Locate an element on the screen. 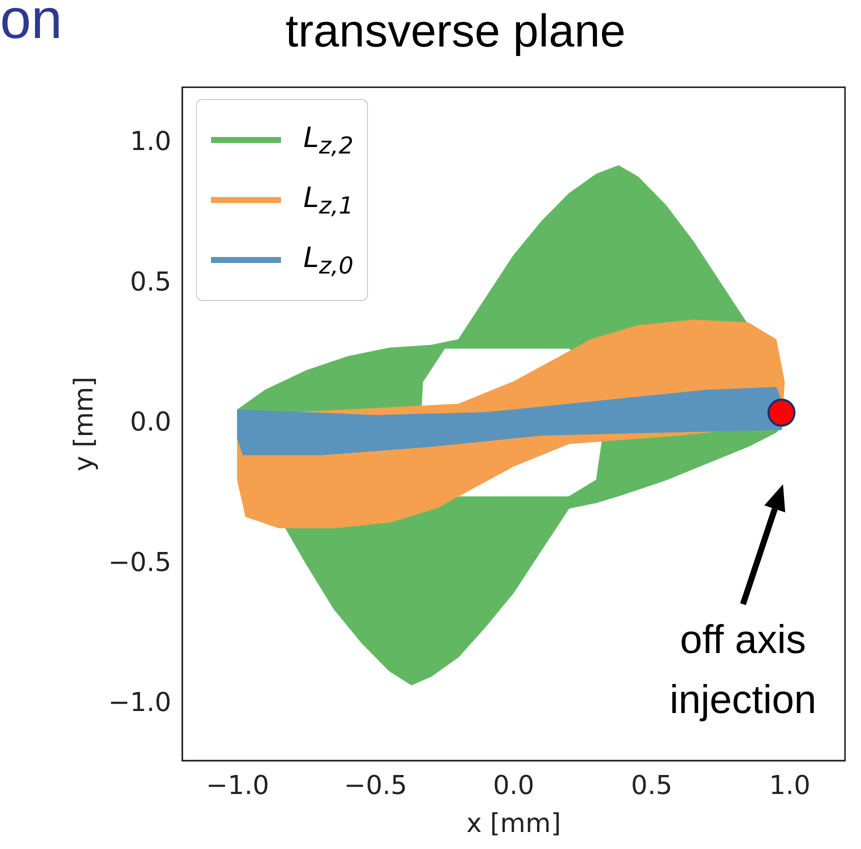 Image resolution: width=861 pixels, height=849 pixels. legend-label: L$_{z,2}$ is located at coordinates (328, 140).